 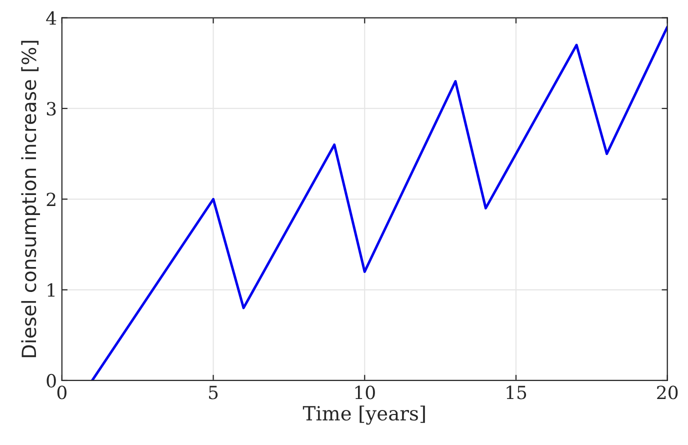 What do you see at coordinates (365, 393) in the screenshot?
I see `x-tick-label: 10` at bounding box center [365, 393].